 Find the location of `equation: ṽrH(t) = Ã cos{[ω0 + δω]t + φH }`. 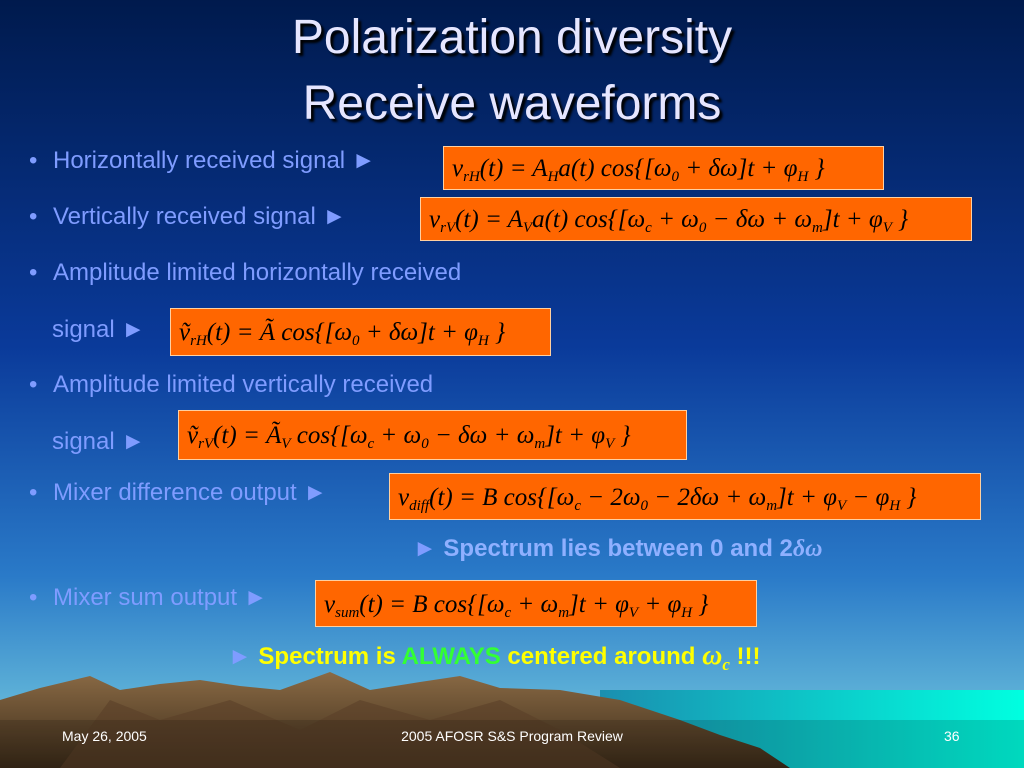

equation: ṽrH(t) = Ã cos{[ω0 + δω]t + φH } is located at coordinates (360, 332).